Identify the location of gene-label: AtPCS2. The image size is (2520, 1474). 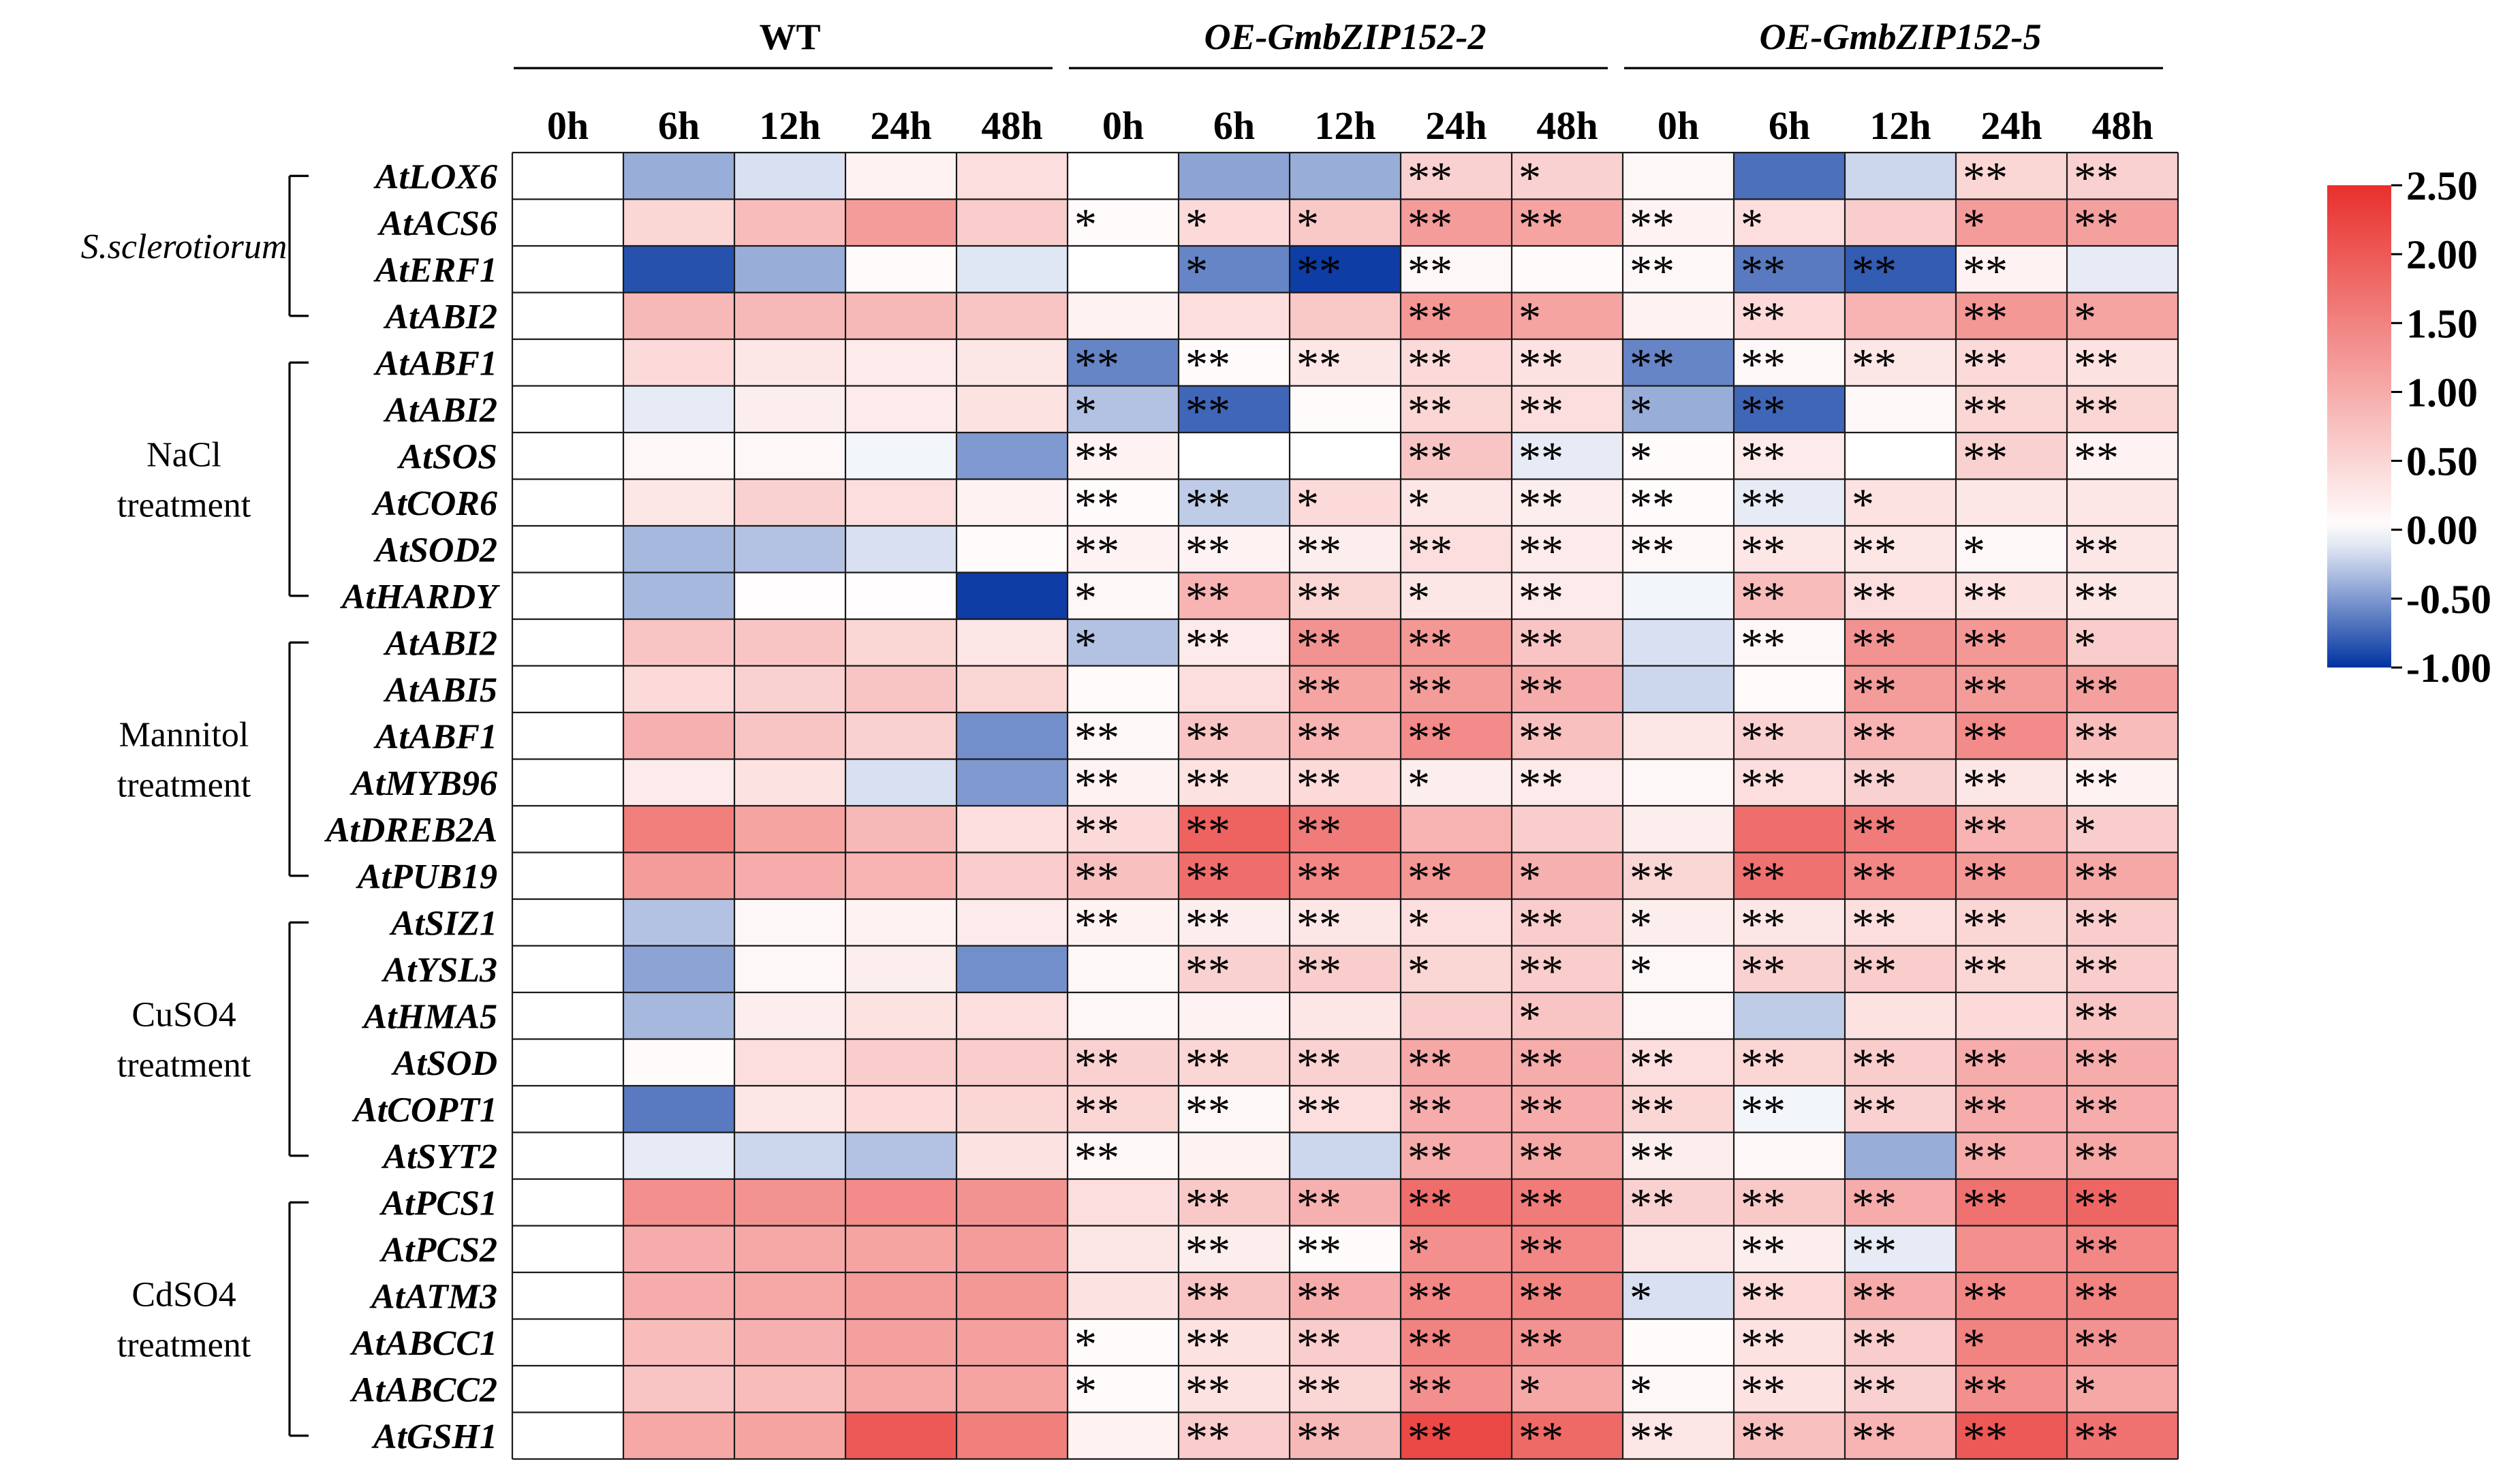
(438, 1250).